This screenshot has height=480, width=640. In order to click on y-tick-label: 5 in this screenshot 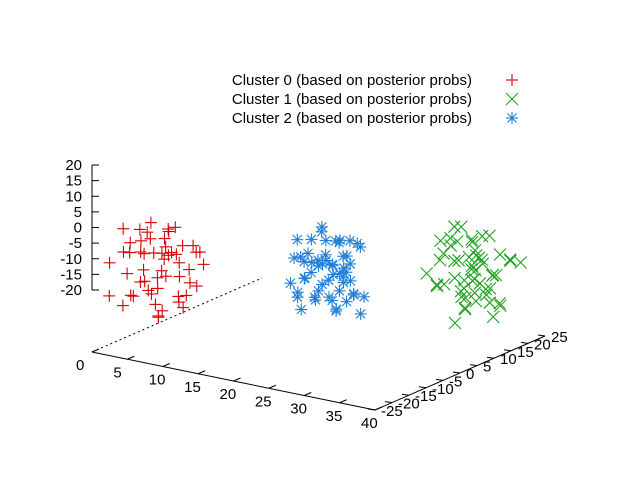, I will do `click(487, 367)`.